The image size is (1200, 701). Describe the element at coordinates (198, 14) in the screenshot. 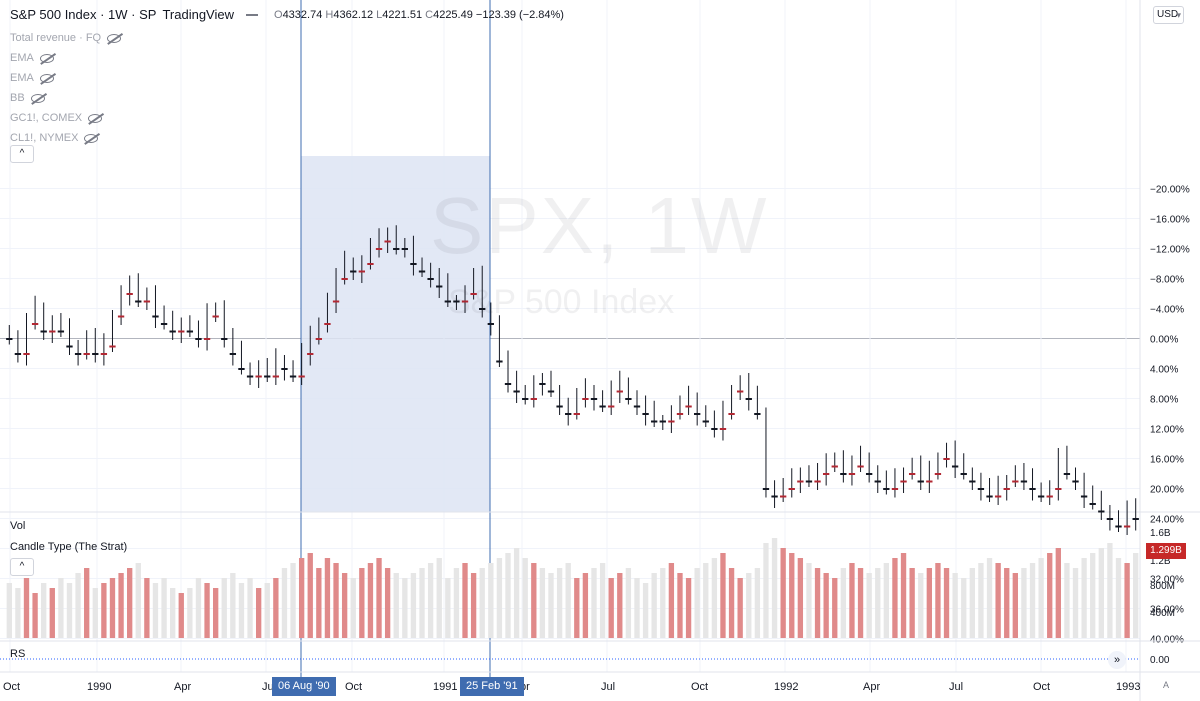

I see `source-label: TradingView` at that location.